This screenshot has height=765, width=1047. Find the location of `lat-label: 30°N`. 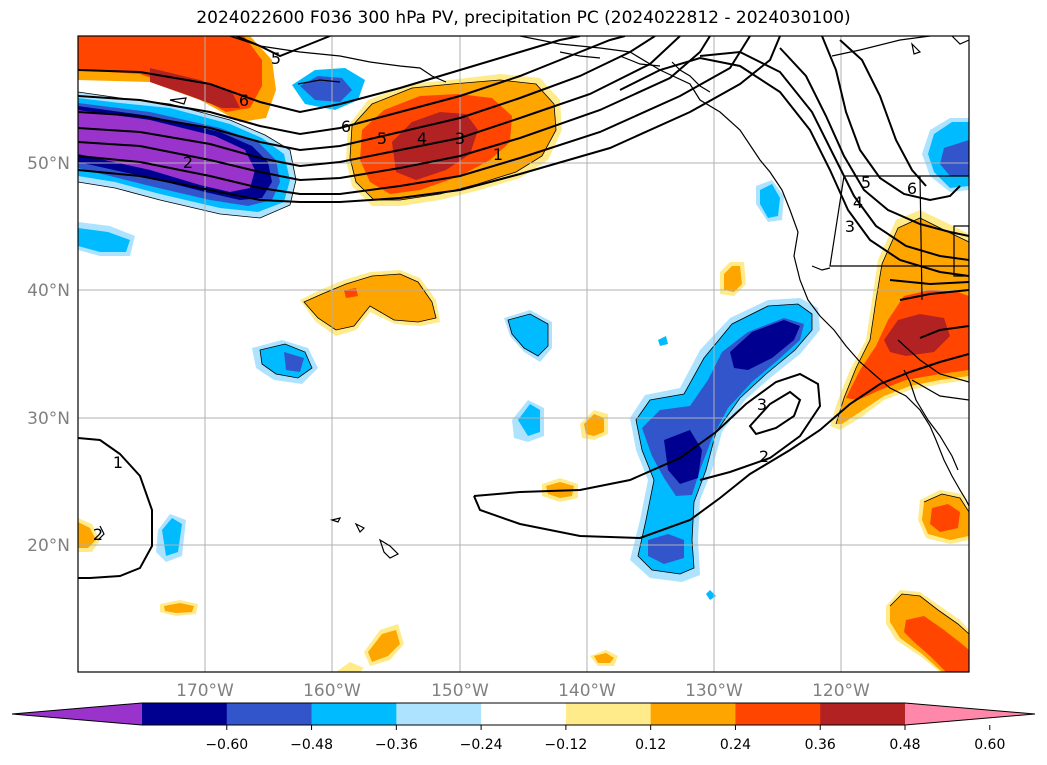

lat-label: 30°N is located at coordinates (48, 419).